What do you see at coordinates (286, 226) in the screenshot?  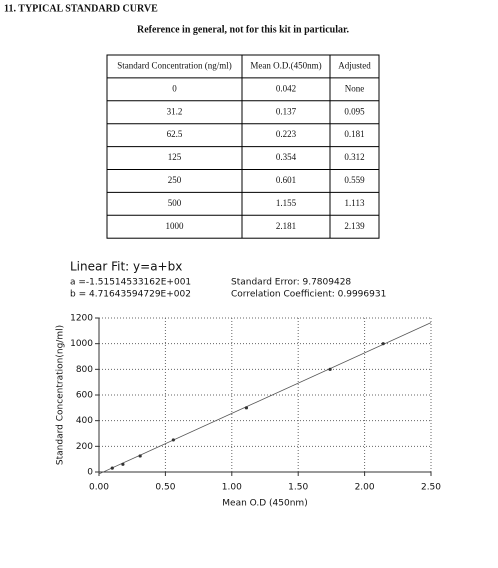 I see `cell: 2.181` at bounding box center [286, 226].